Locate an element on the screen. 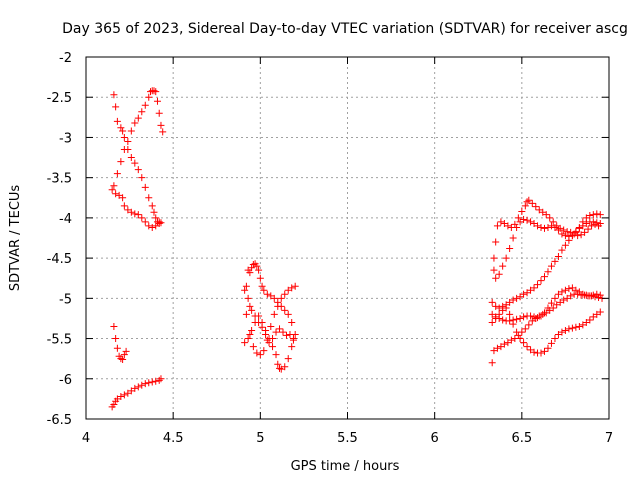 The image size is (640, 480). series-arc-c3 is located at coordinates (546, 229).